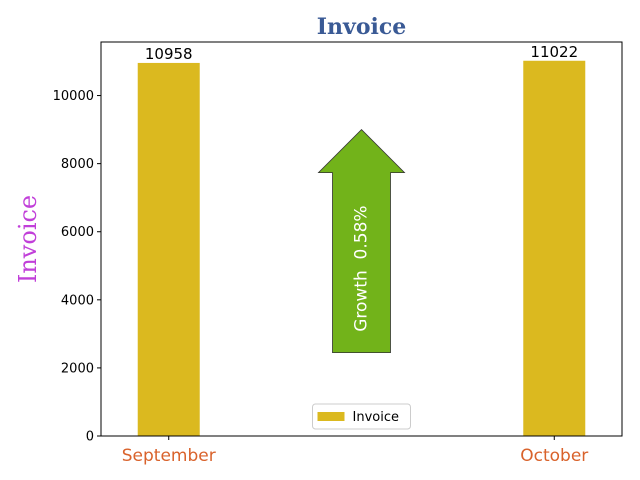 Image resolution: width=640 pixels, height=480 pixels. What do you see at coordinates (77, 368) in the screenshot?
I see `y-tick-label: 2000` at bounding box center [77, 368].